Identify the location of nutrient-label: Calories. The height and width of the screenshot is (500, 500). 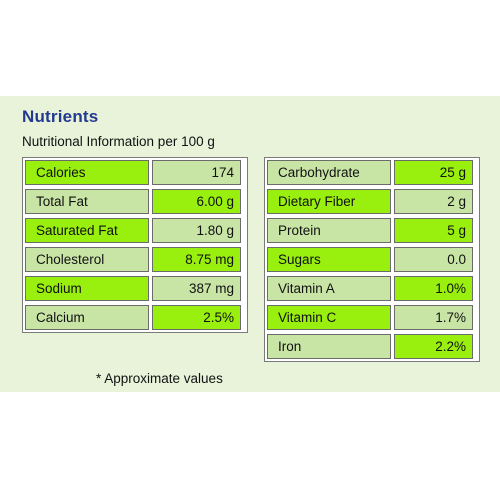
(87, 172).